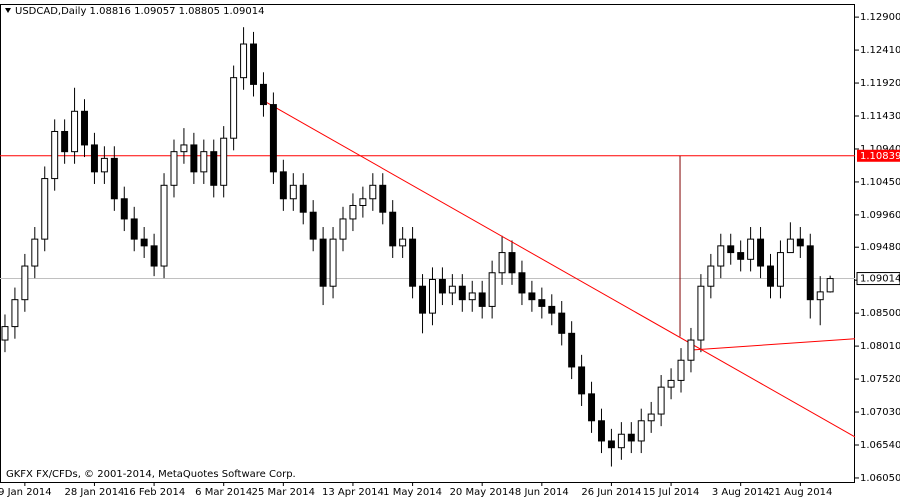 This screenshot has width=900, height=504. What do you see at coordinates (880, 379) in the screenshot?
I see `y-tick-label: 1.07520` at bounding box center [880, 379].